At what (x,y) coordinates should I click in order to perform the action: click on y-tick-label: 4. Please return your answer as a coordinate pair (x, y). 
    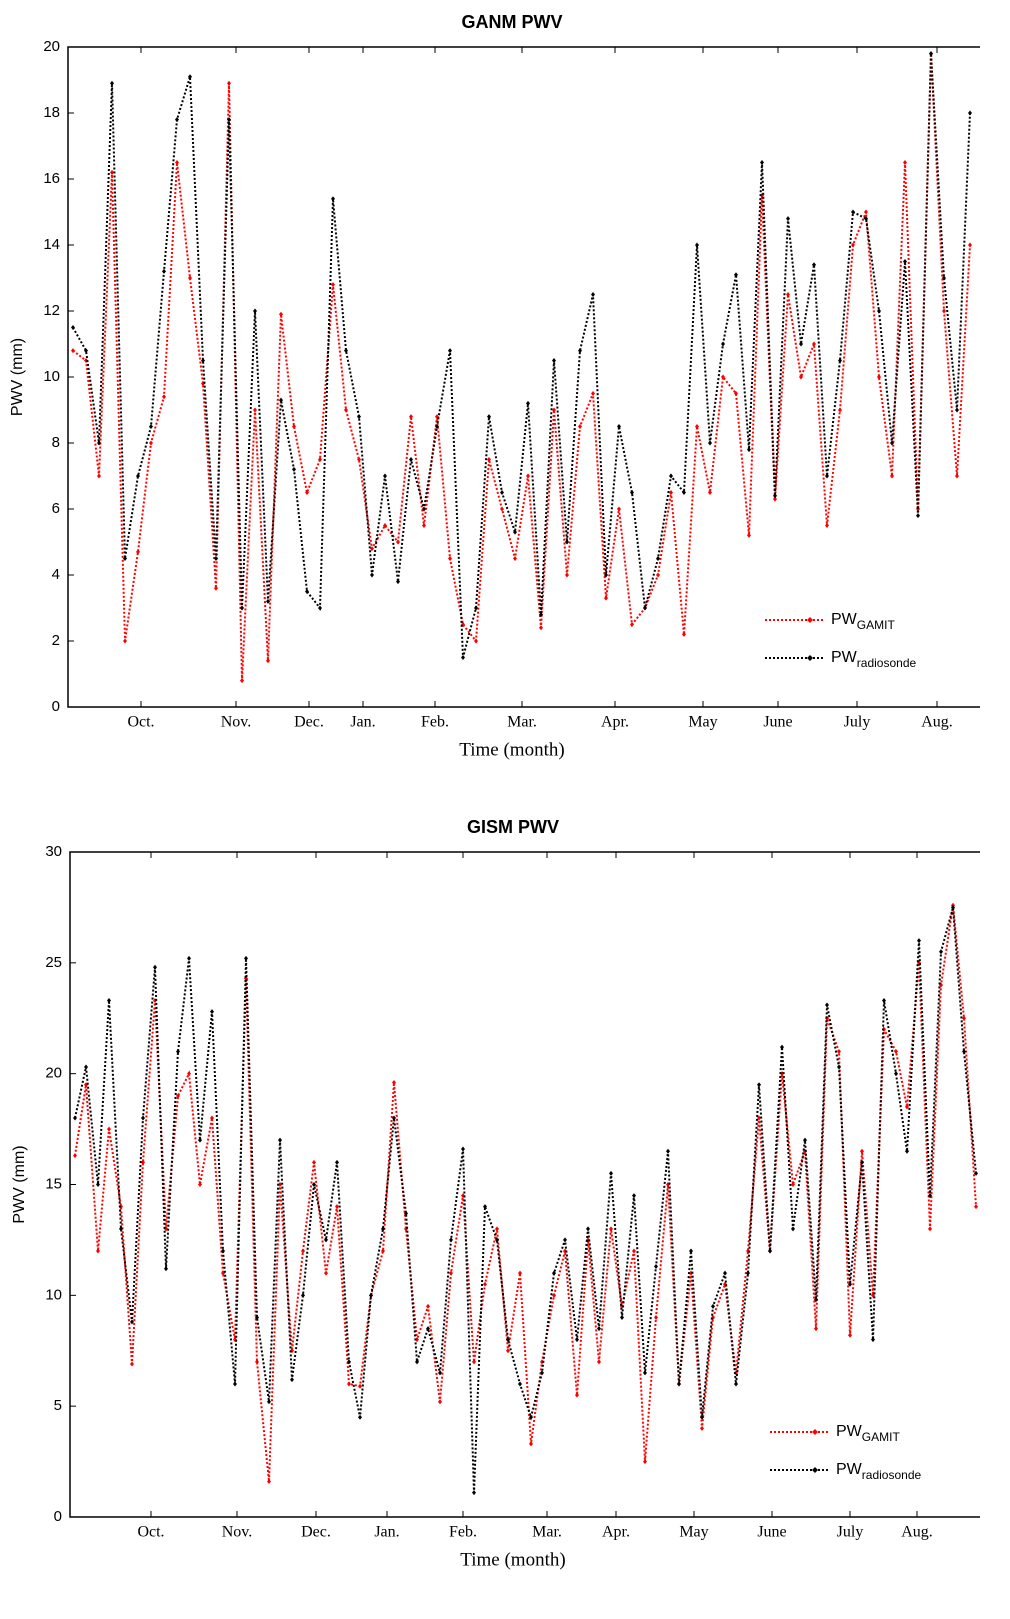
    Looking at the image, I should click on (56, 574).